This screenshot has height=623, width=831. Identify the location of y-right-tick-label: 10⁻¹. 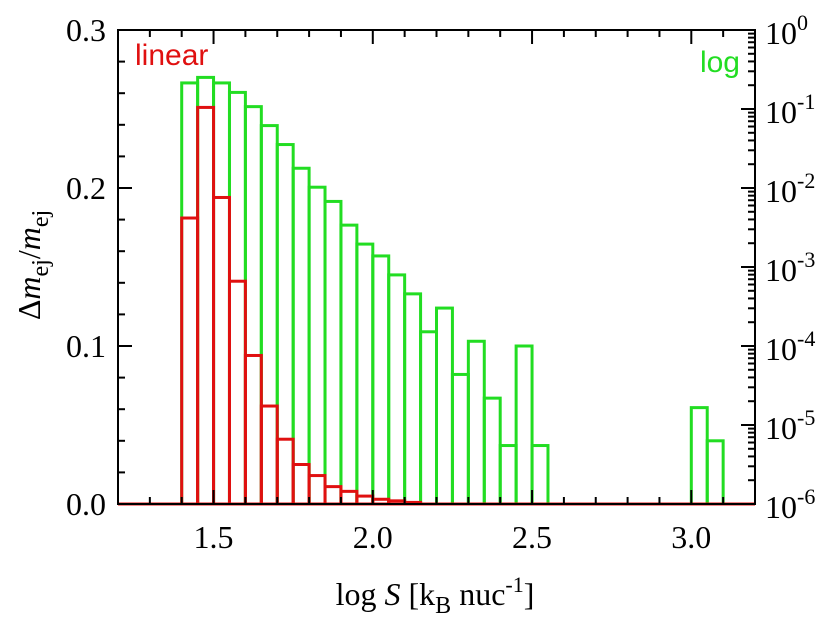
(790, 109).